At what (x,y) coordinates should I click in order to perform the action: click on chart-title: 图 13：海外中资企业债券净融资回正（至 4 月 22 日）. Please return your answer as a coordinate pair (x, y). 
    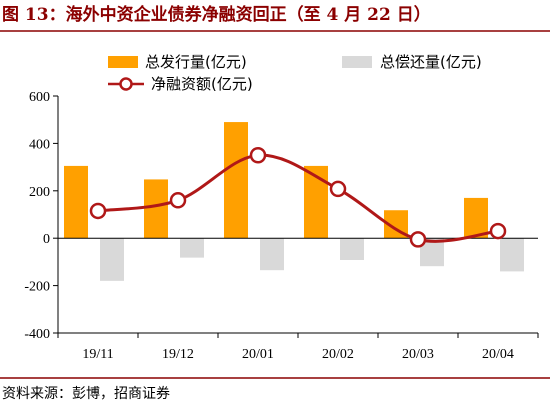
    Looking at the image, I should click on (216, 14).